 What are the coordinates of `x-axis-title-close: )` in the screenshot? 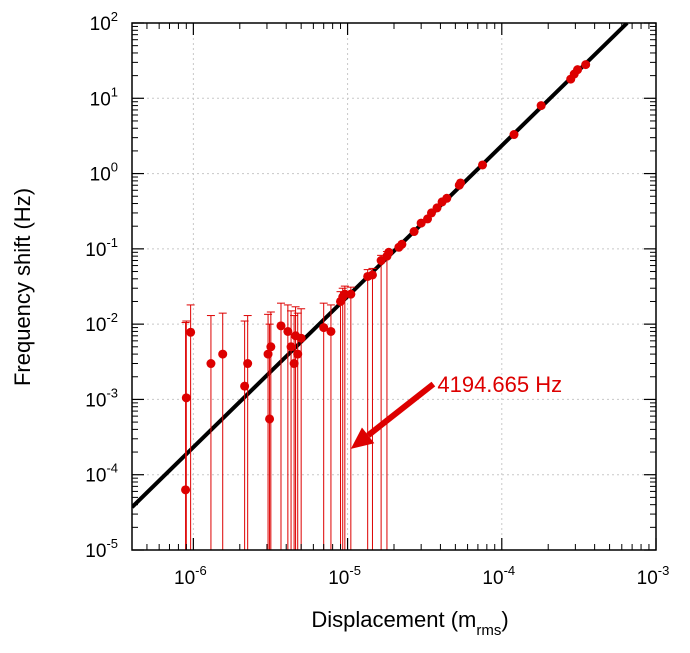 It's located at (504, 619).